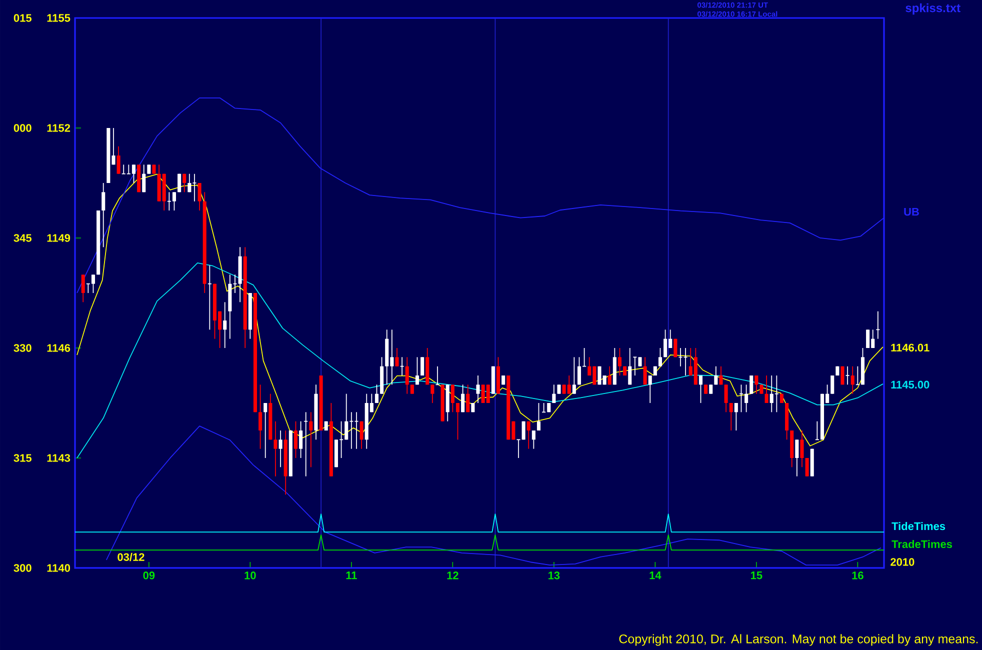 The width and height of the screenshot is (982, 650). Describe the element at coordinates (452, 576) in the screenshot. I see `x-tick-label: 12` at that location.